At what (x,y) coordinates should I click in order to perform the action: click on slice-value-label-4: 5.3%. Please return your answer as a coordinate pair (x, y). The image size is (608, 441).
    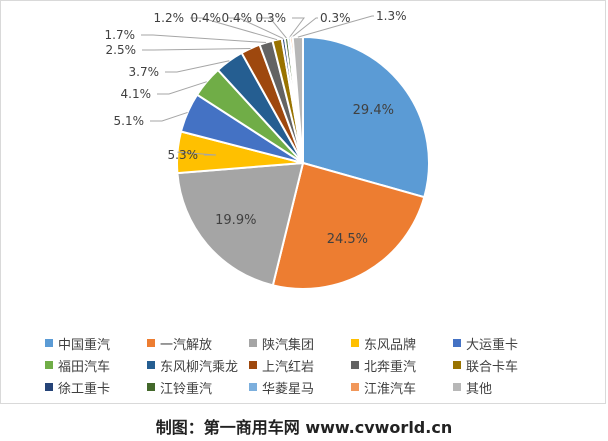
    Looking at the image, I should click on (183, 155).